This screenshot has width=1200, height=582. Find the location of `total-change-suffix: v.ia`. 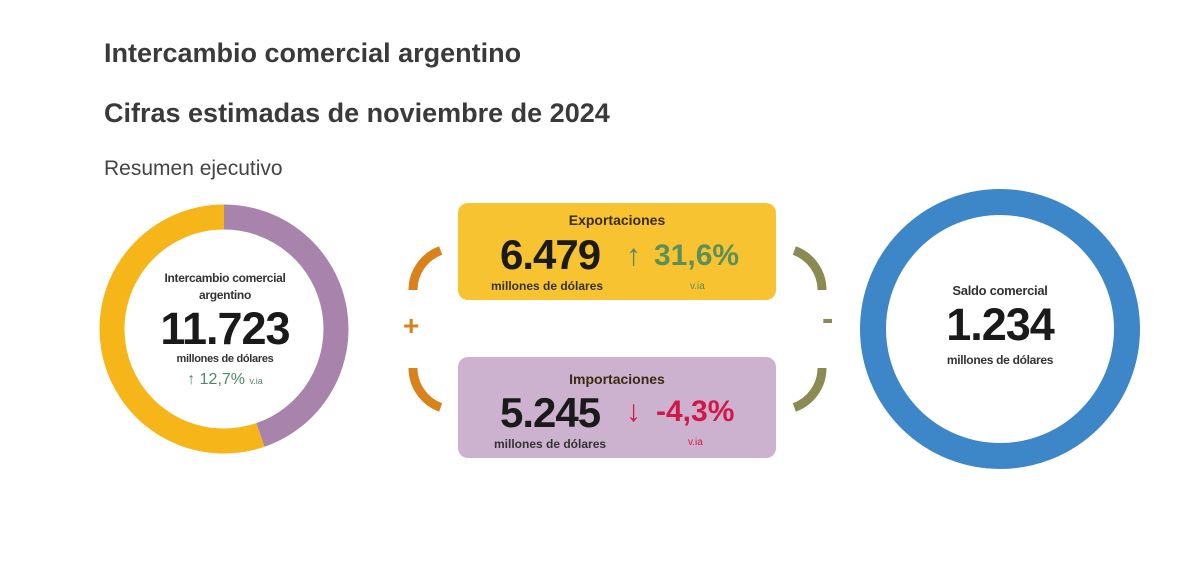

total-change-suffix: v.ia is located at coordinates (256, 381).